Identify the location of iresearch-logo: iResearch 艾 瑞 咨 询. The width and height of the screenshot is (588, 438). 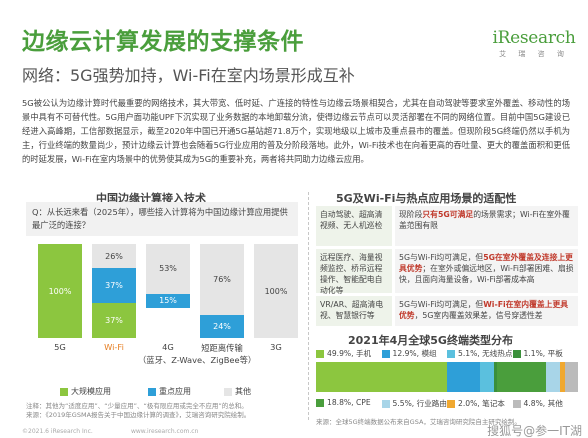
(534, 43).